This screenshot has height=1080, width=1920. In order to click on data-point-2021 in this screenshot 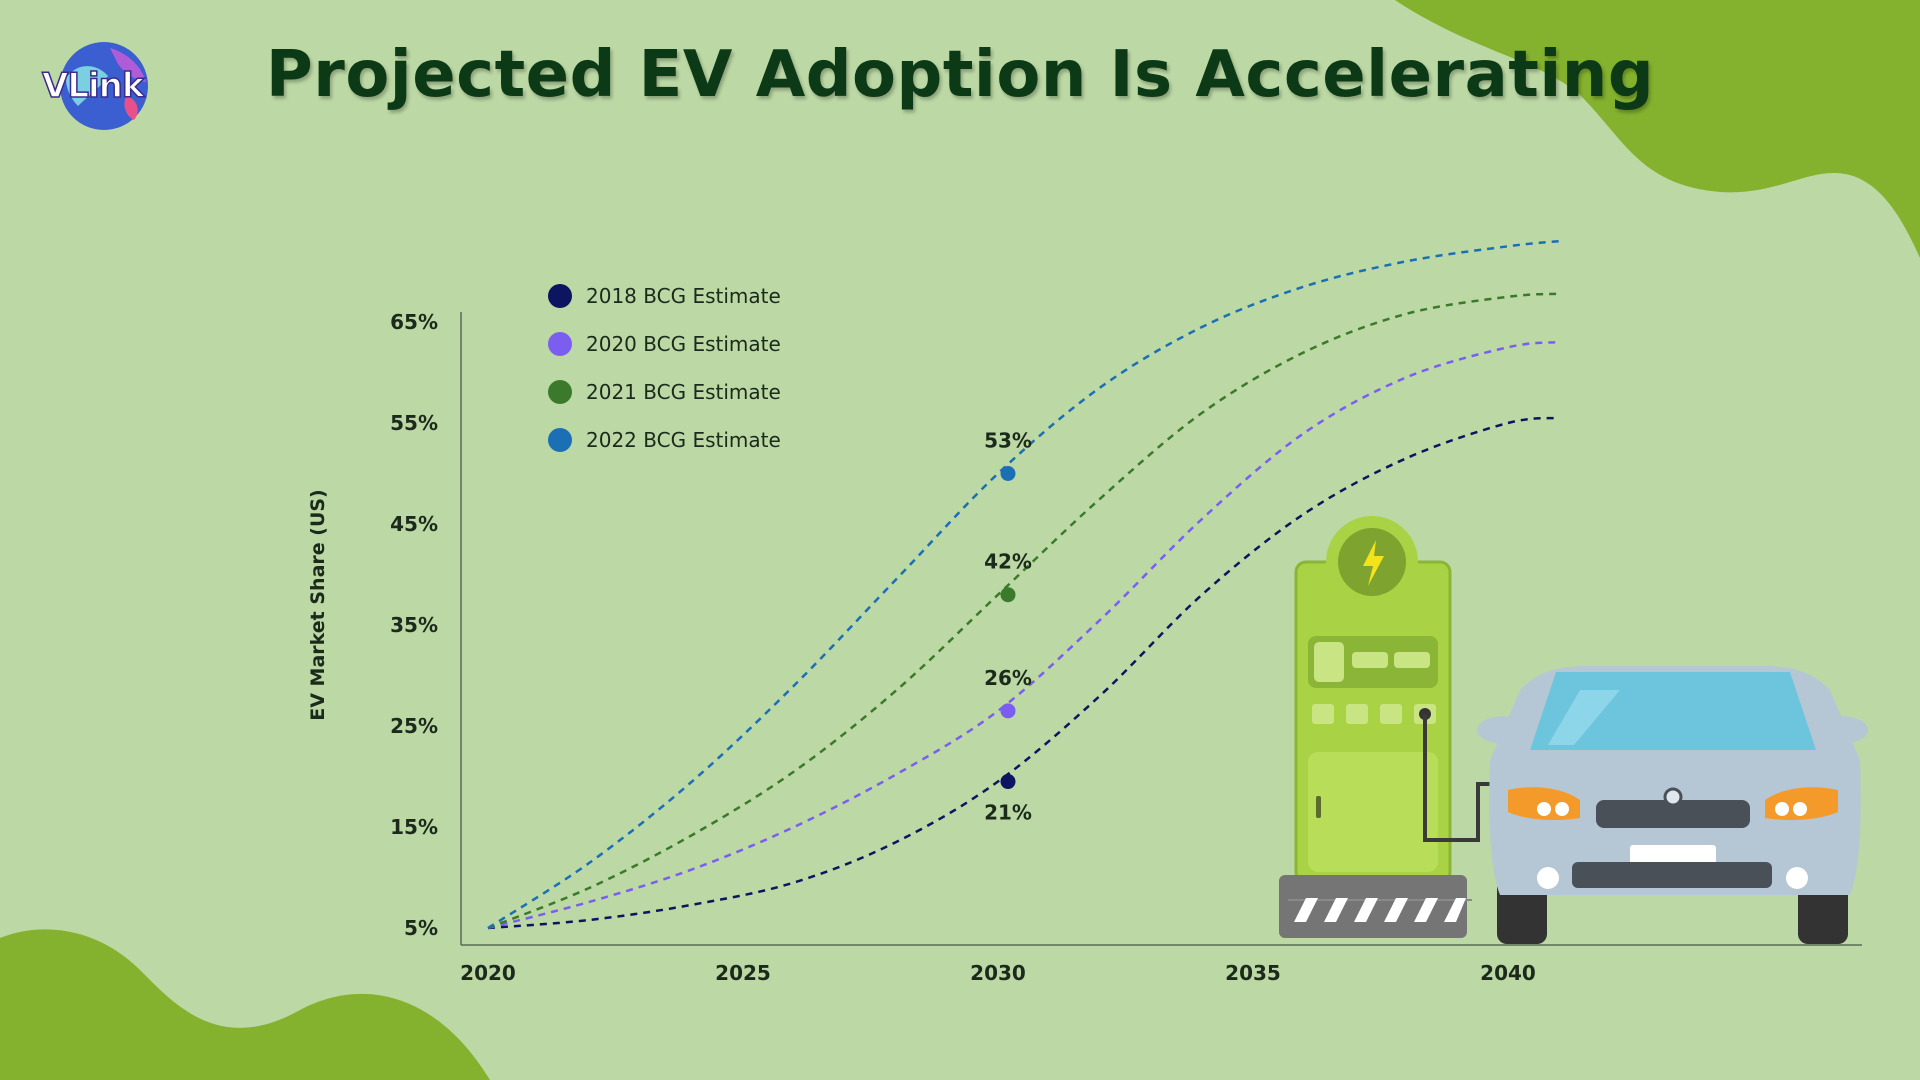, I will do `click(1008, 595)`.